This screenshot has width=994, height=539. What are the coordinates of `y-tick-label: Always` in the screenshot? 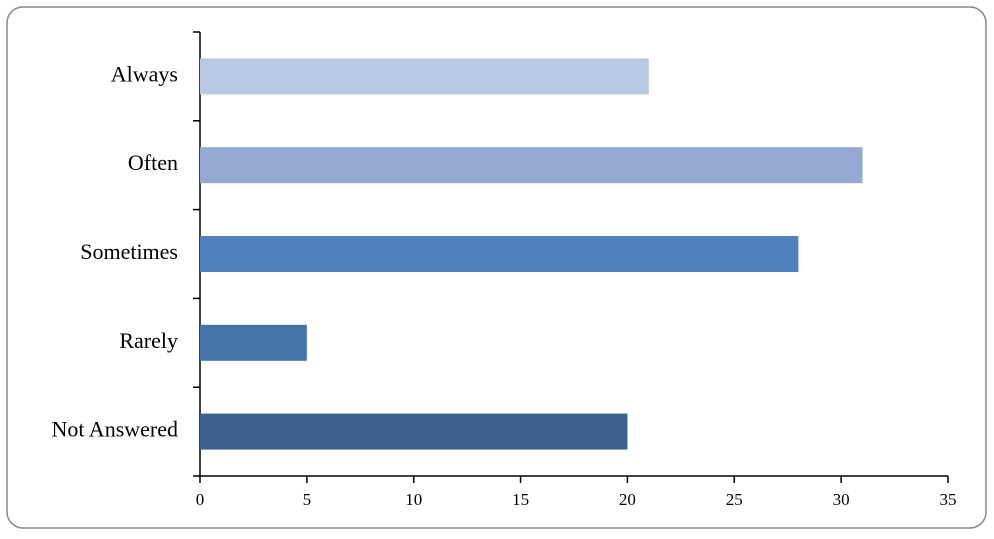 It's located at (144, 73).